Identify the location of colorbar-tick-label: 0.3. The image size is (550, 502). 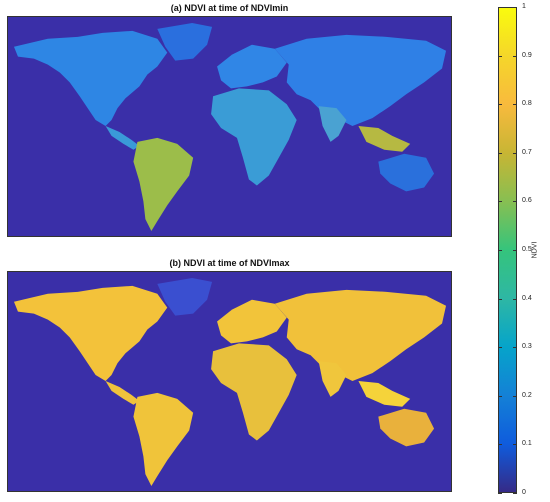
(527, 347).